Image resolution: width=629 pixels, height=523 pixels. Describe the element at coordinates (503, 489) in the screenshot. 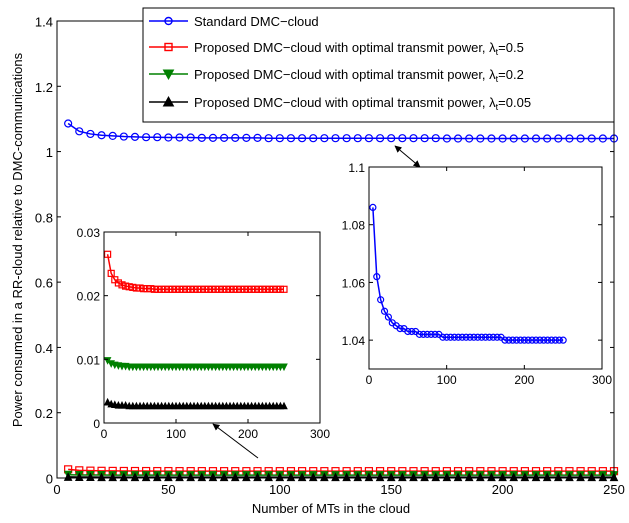

I see `main-xtick-label-4: 200` at that location.